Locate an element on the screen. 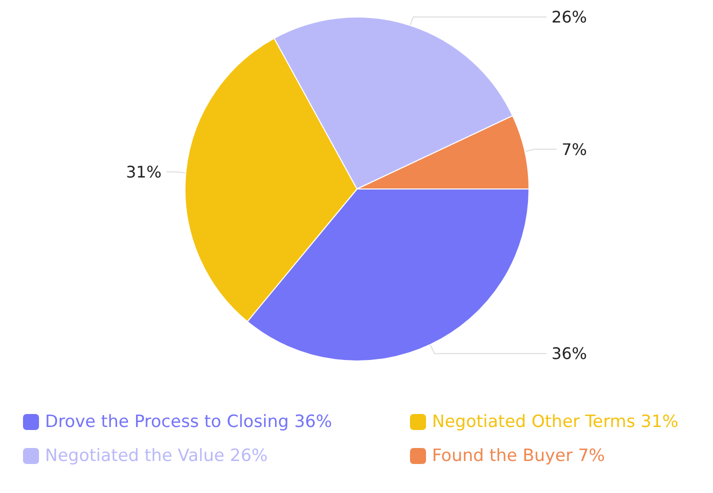 The width and height of the screenshot is (713, 493). legend-label: Found the Buyer 7% is located at coordinates (518, 456).